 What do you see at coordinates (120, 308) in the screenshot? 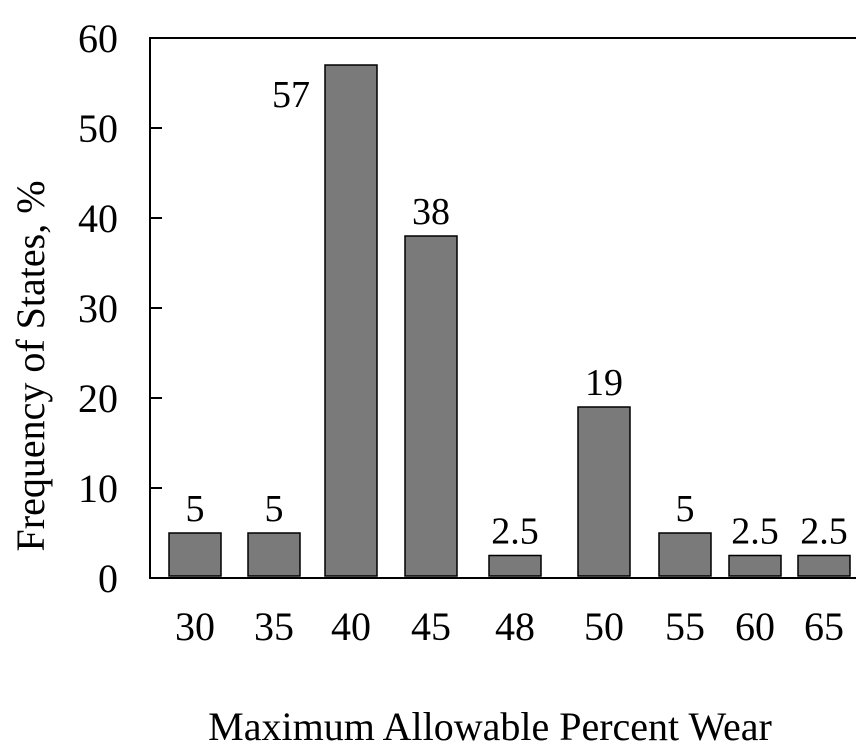
I see `y-ticks-group: 0 10 20 30 40 50 60` at bounding box center [120, 308].